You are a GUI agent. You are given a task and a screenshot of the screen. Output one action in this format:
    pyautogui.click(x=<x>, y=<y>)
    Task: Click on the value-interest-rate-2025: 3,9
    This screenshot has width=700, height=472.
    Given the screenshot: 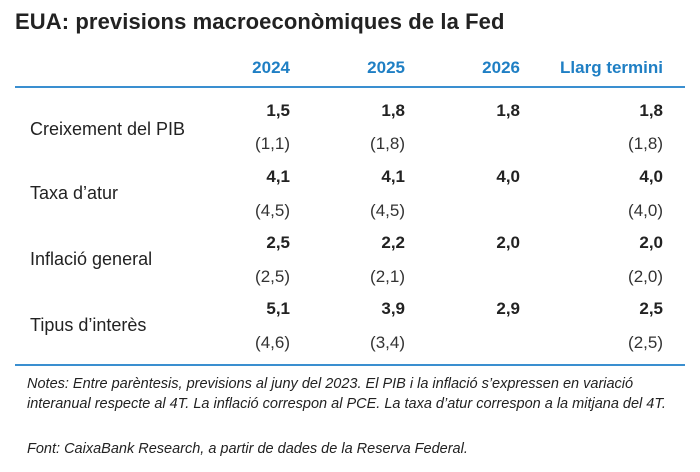 What is the action you would take?
    pyautogui.click(x=393, y=308)
    